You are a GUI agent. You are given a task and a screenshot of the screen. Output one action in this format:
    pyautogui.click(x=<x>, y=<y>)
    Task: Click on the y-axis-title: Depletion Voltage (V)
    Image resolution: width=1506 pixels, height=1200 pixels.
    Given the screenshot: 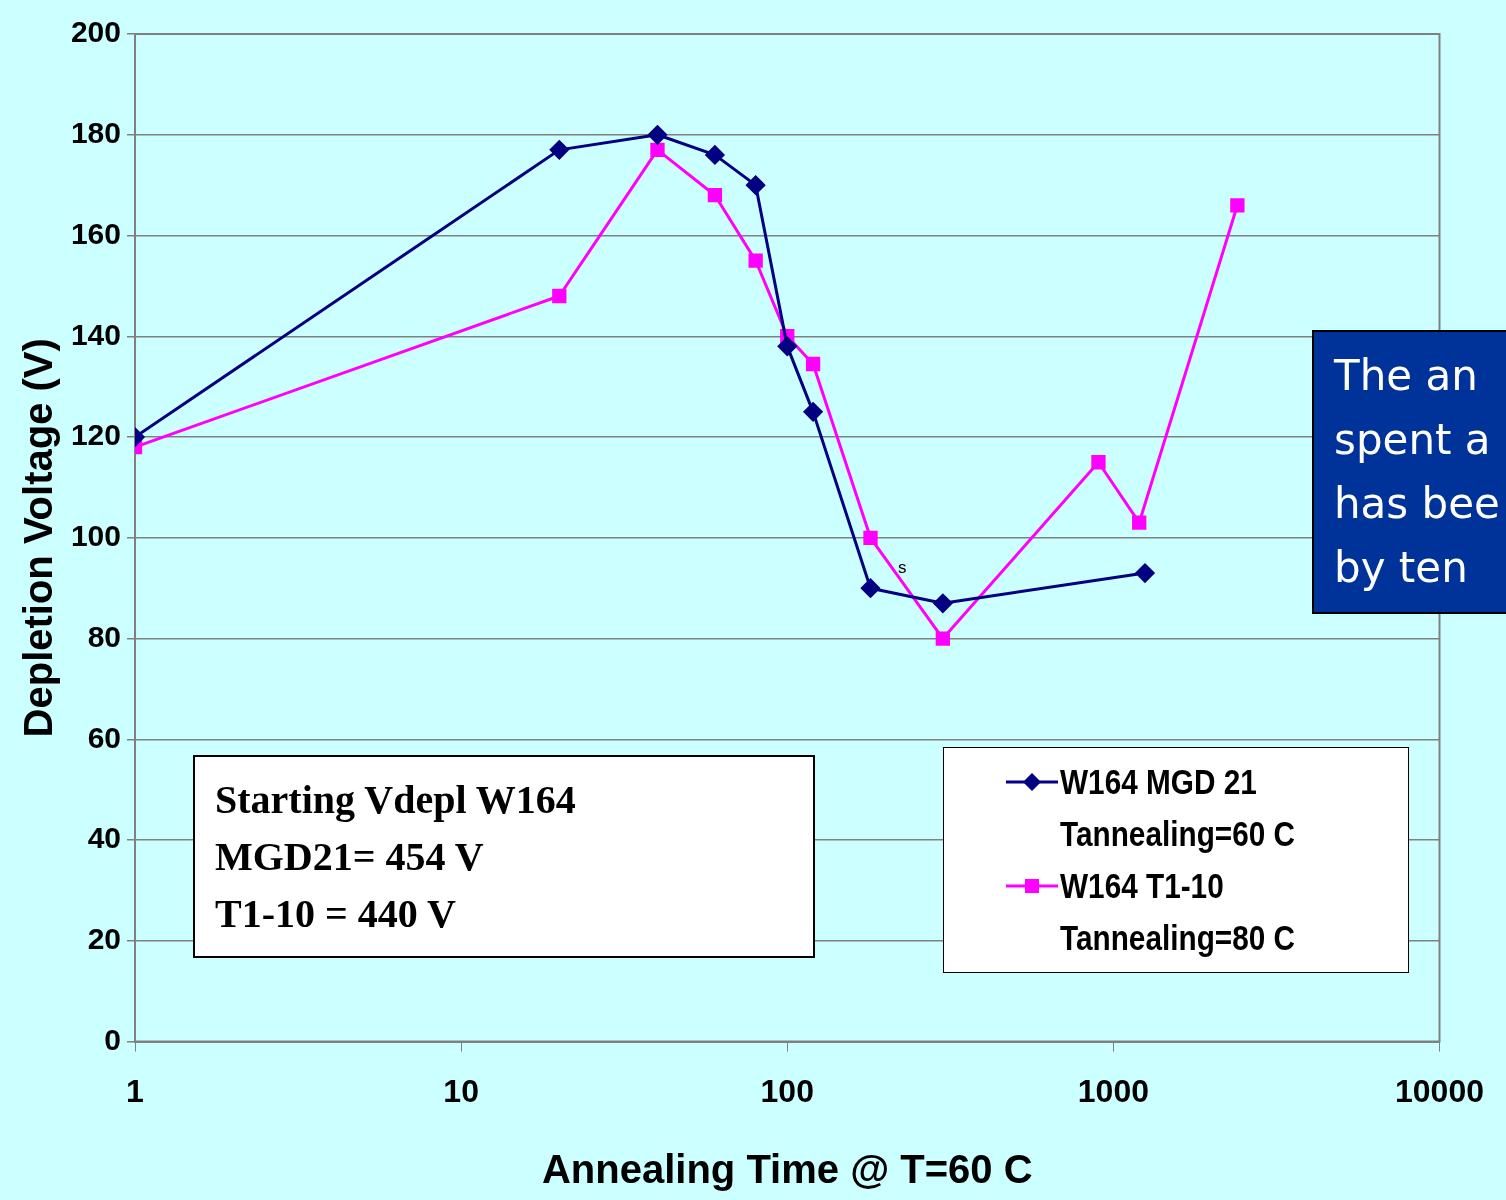 What is the action you would take?
    pyautogui.click(x=38, y=538)
    